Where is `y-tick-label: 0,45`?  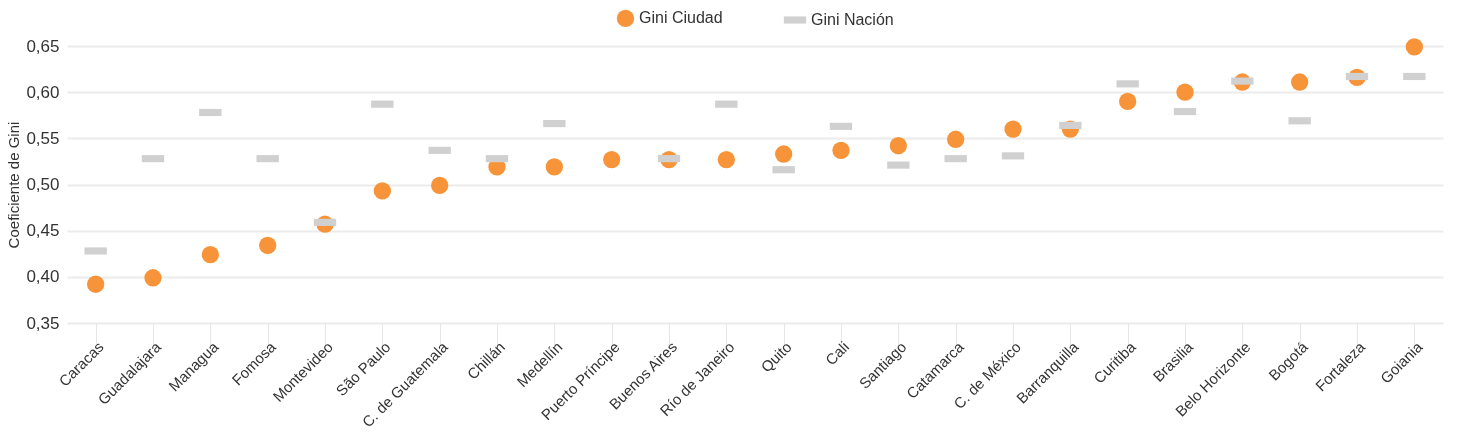
y-tick-label: 0,45 is located at coordinates (43, 231).